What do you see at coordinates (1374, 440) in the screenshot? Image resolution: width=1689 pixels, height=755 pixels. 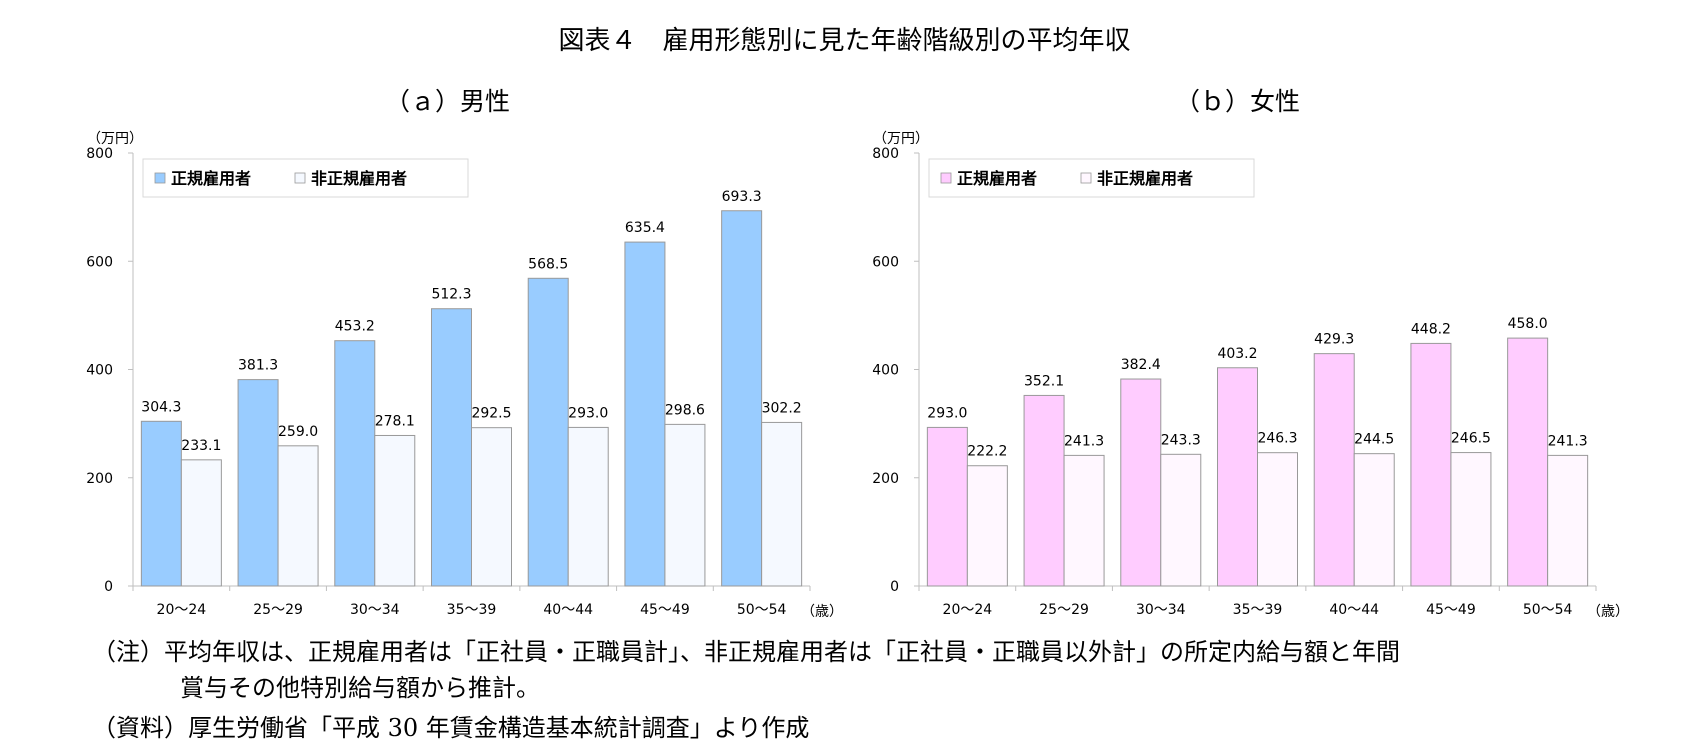 I see `data-label: 244.5` at bounding box center [1374, 440].